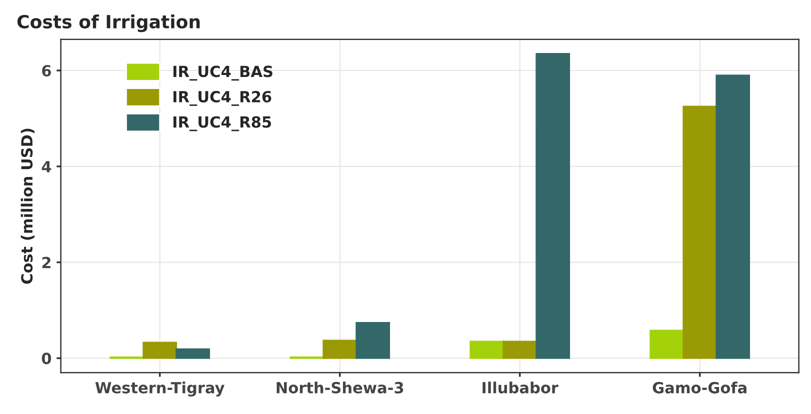  What do you see at coordinates (108, 23) in the screenshot?
I see `chart-title: Costs of Irrigation` at bounding box center [108, 23].